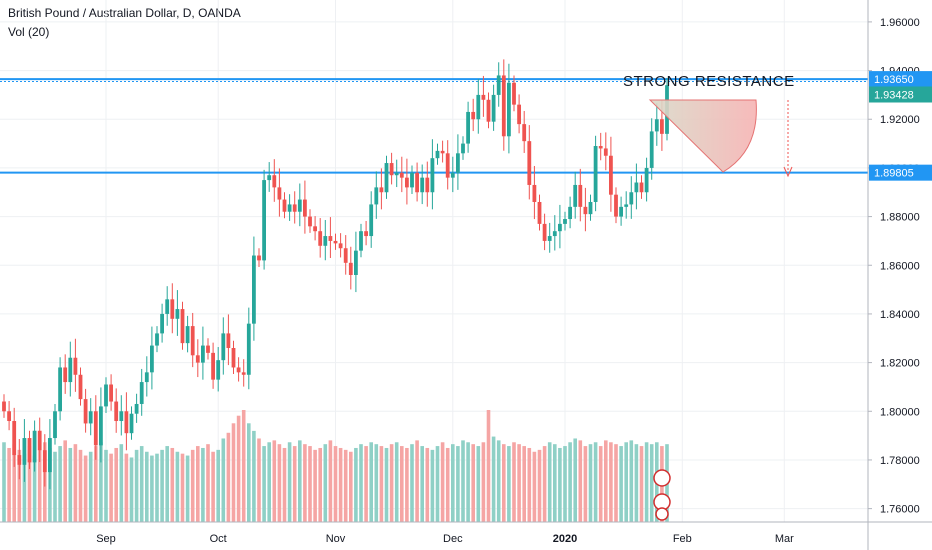 This screenshot has width=932, height=550. Describe the element at coordinates (788, 172) in the screenshot. I see `projection-arrow-head` at that location.